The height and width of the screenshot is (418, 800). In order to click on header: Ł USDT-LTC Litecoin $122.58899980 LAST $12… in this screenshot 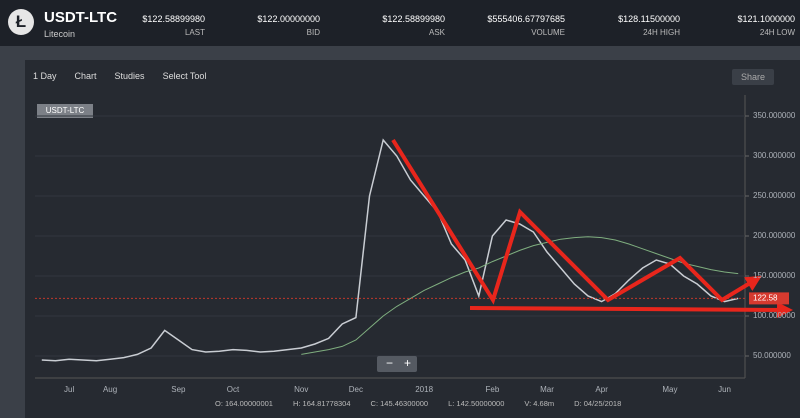, I will do `click(400, 23)`.